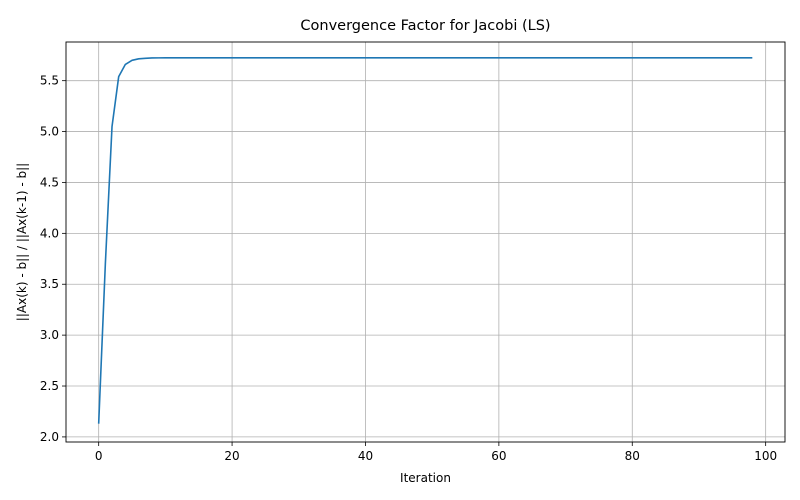  I want to click on y-axis: 2.0 2.5 3.0 3.5 4.0 4.5 5.0 5.5, so click(53, 259).